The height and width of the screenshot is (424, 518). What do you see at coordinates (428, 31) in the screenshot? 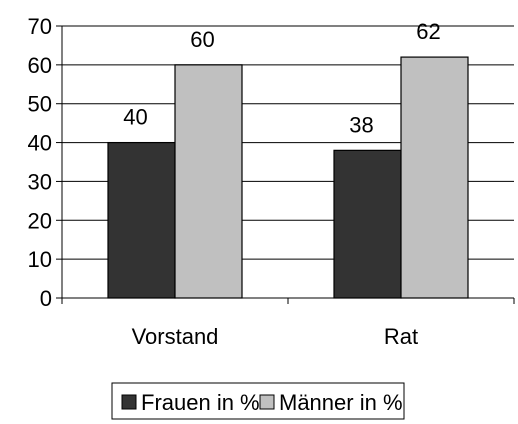
I see `data-label: 62` at bounding box center [428, 31].